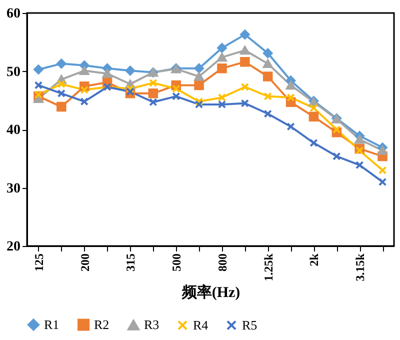 The width and height of the screenshot is (400, 340). What do you see at coordinates (102, 324) in the screenshot?
I see `legend-label: R2` at bounding box center [102, 324].